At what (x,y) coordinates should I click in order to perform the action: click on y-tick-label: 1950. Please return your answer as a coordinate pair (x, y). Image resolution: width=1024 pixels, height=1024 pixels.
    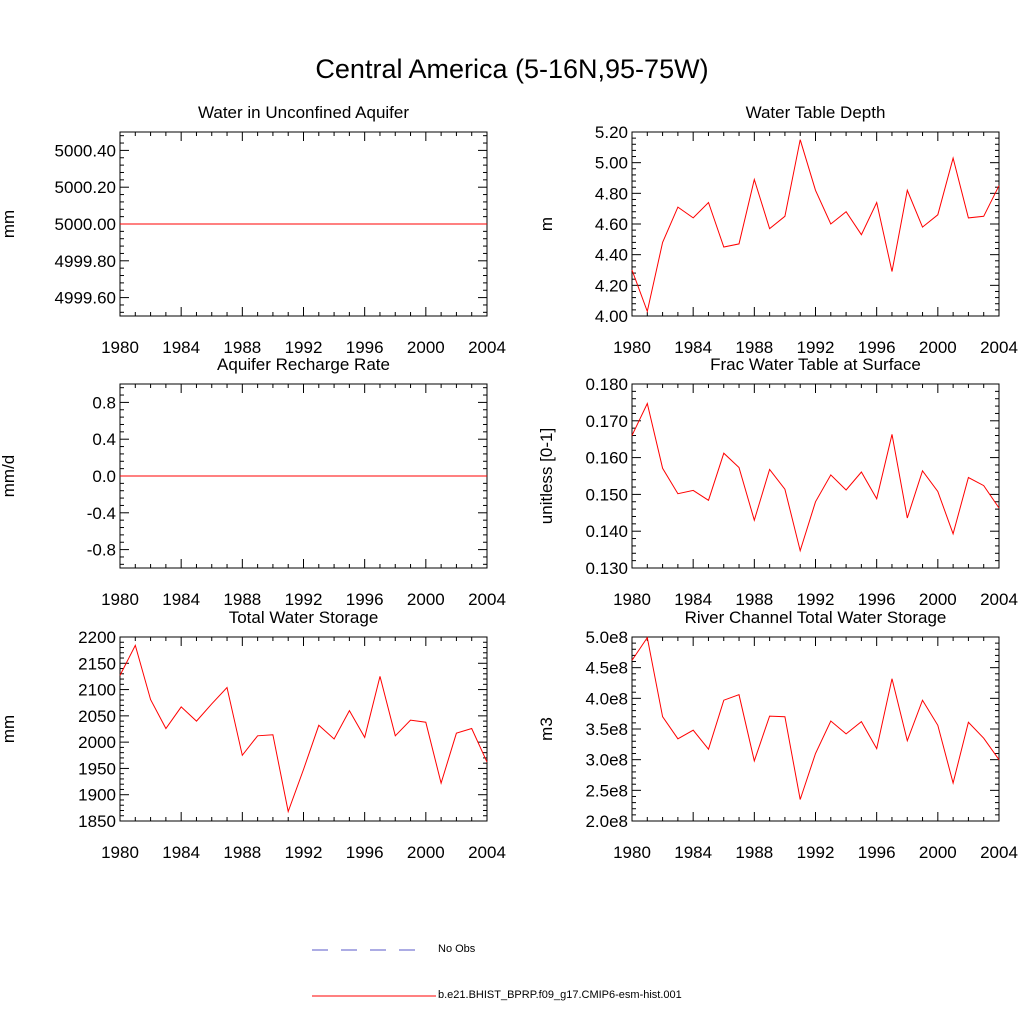
    Looking at the image, I should click on (97, 768).